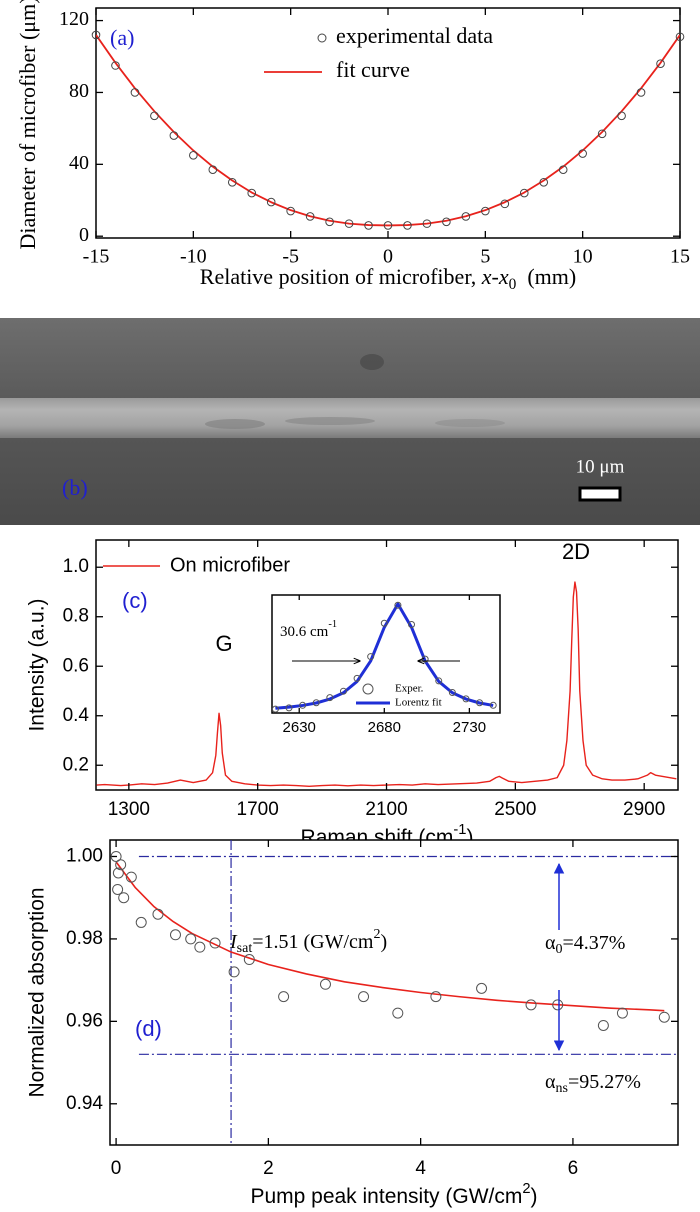 Image resolution: width=700 pixels, height=1212 pixels. I want to click on annotation: α0=4.37%, so click(585, 945).